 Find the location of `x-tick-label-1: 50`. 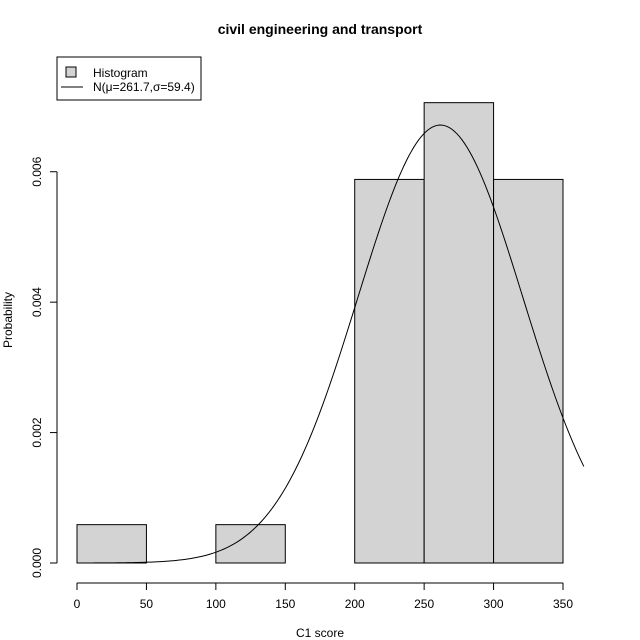

x-tick-label-1: 50 is located at coordinates (147, 604).